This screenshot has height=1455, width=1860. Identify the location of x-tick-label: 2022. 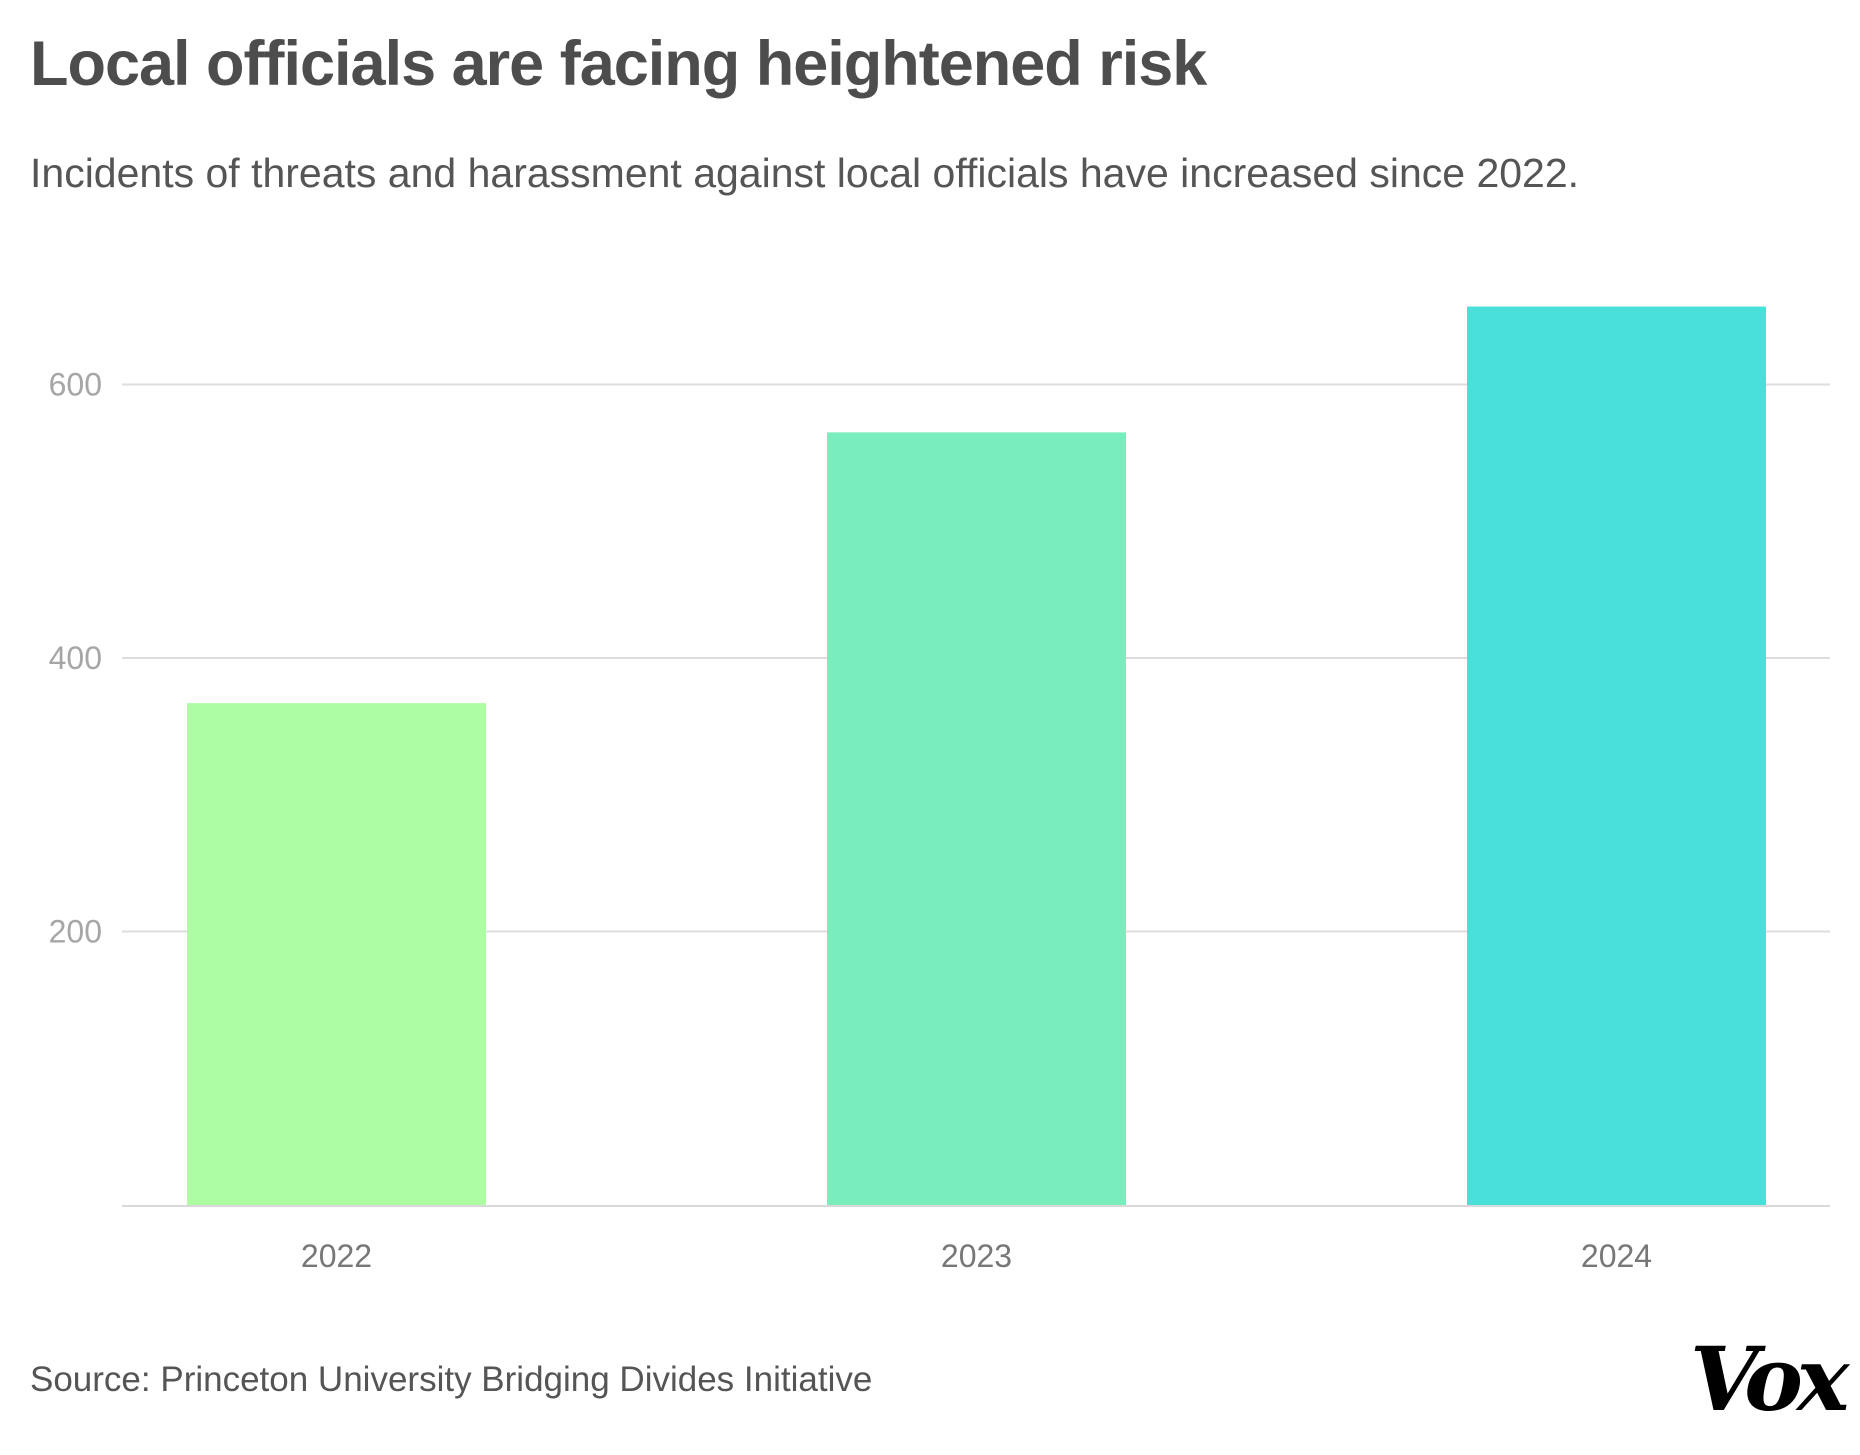
(336, 1256).